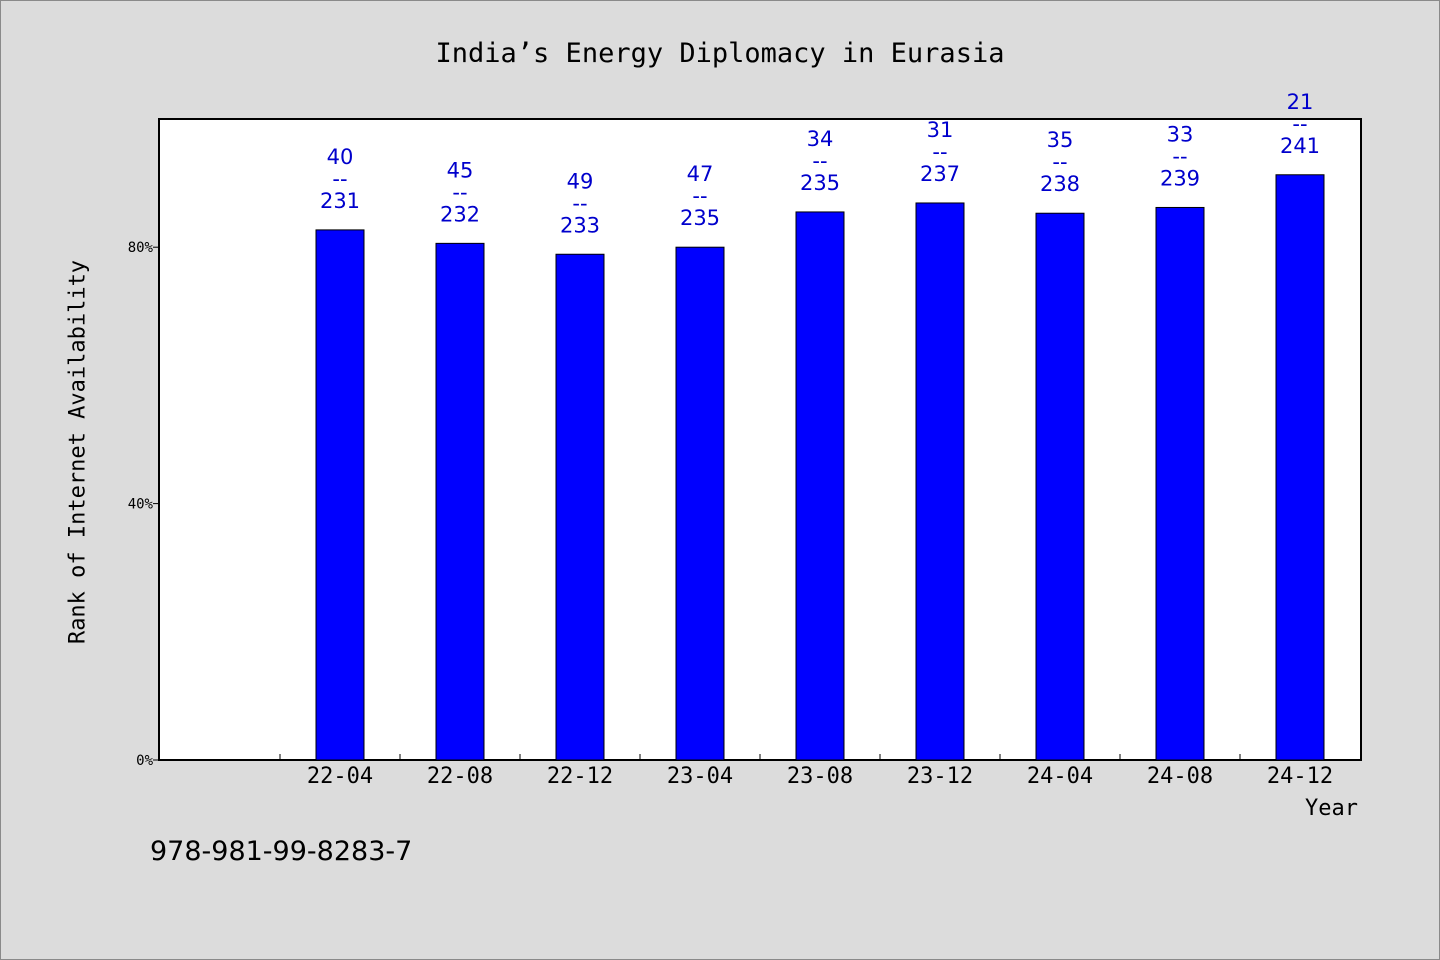 Image resolution: width=1440 pixels, height=960 pixels. What do you see at coordinates (760, 757) in the screenshot?
I see `x-axis-ticks` at bounding box center [760, 757].